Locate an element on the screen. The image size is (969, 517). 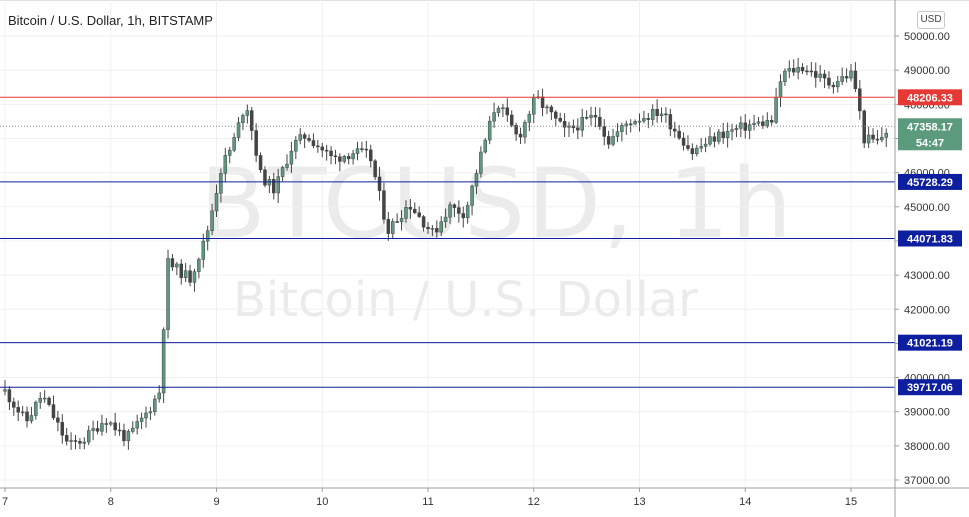
y-tick-label: 39000.00 is located at coordinates (927, 413).